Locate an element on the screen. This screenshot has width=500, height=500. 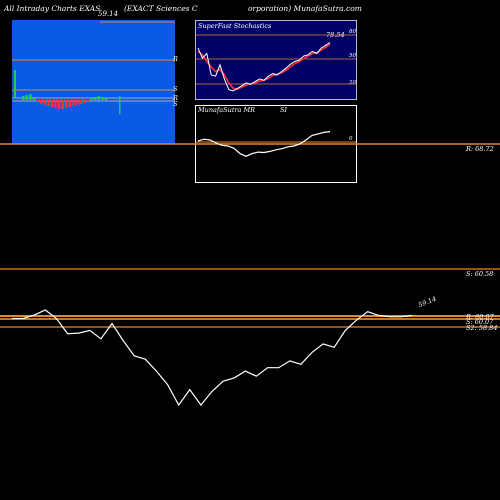
level-label-s3: S2: 58.84 is located at coordinates (482, 328).